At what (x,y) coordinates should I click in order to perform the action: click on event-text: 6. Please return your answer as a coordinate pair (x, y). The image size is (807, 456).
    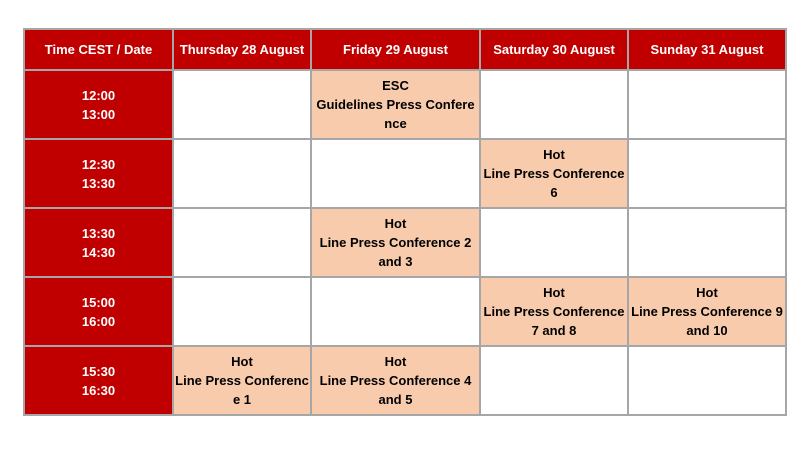
    Looking at the image, I should click on (554, 192).